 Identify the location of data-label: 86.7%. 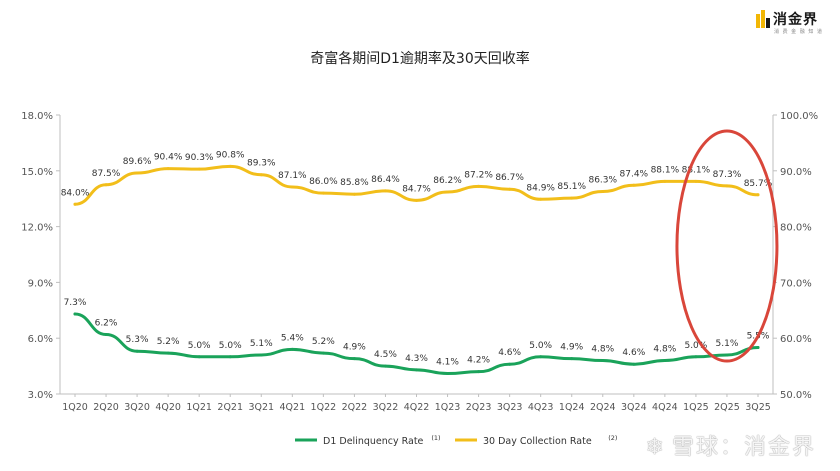
(509, 178).